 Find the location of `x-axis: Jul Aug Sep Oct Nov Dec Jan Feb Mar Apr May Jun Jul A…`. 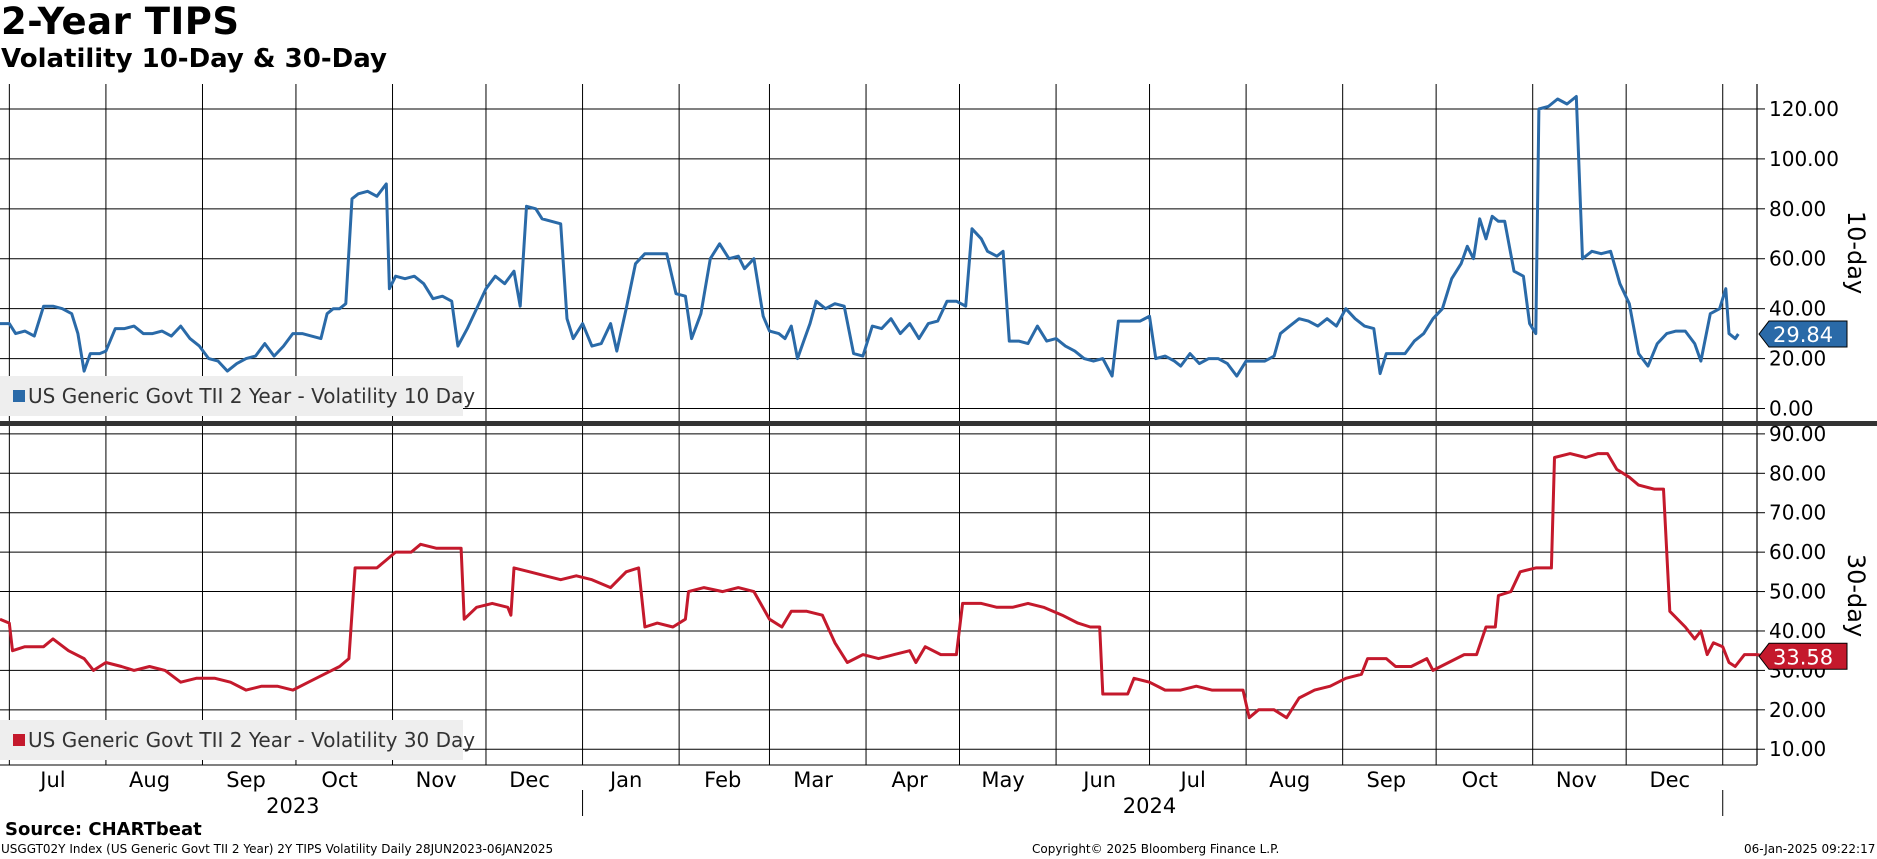

x-axis: Jul Aug Sep Oct Nov Dec Jan Feb Mar Apr May Jun Jul A… is located at coordinates (878, 791).